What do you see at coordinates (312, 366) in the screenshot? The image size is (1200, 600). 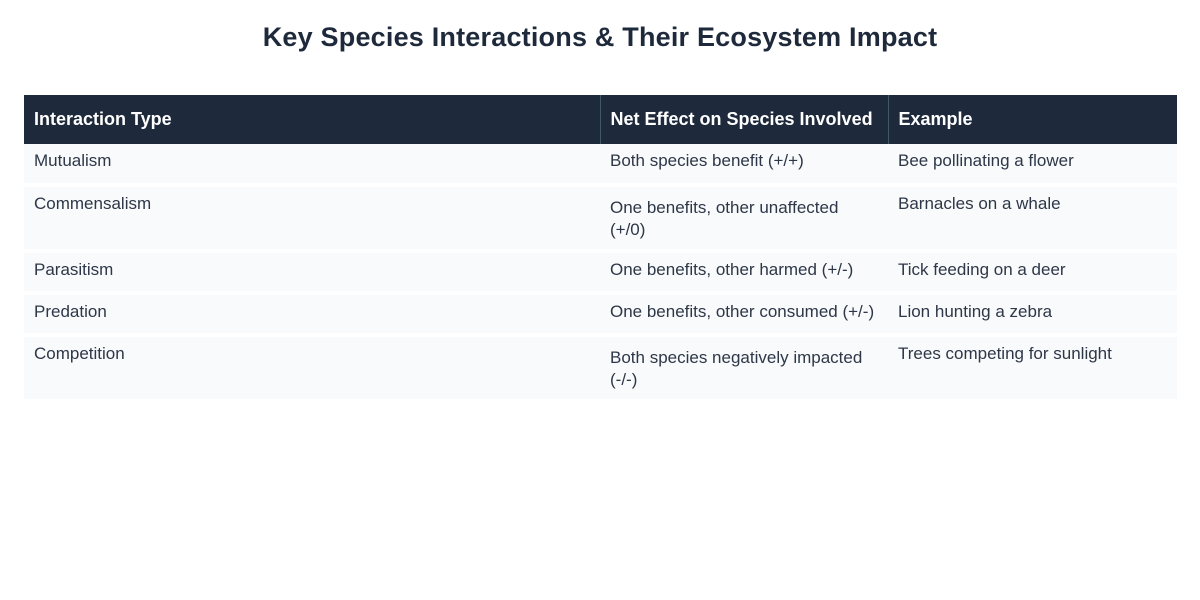 I see `cell-interaction-type: Competition` at bounding box center [312, 366].